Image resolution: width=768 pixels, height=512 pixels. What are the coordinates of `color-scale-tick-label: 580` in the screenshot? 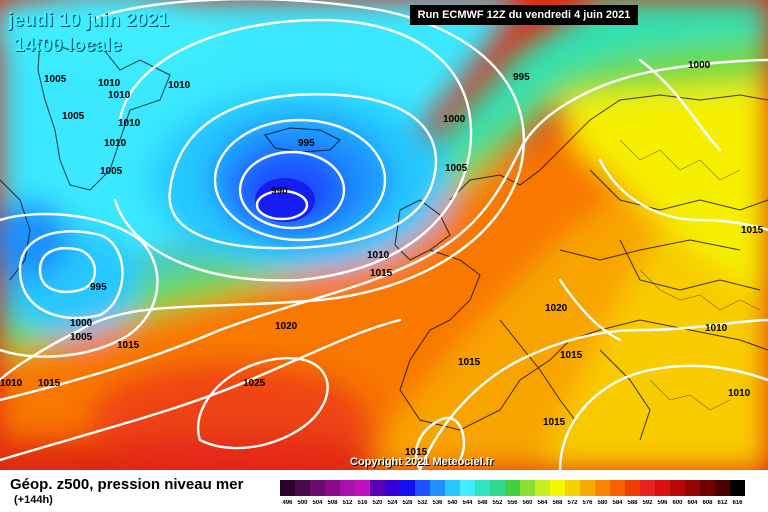 It's located at (602, 503).